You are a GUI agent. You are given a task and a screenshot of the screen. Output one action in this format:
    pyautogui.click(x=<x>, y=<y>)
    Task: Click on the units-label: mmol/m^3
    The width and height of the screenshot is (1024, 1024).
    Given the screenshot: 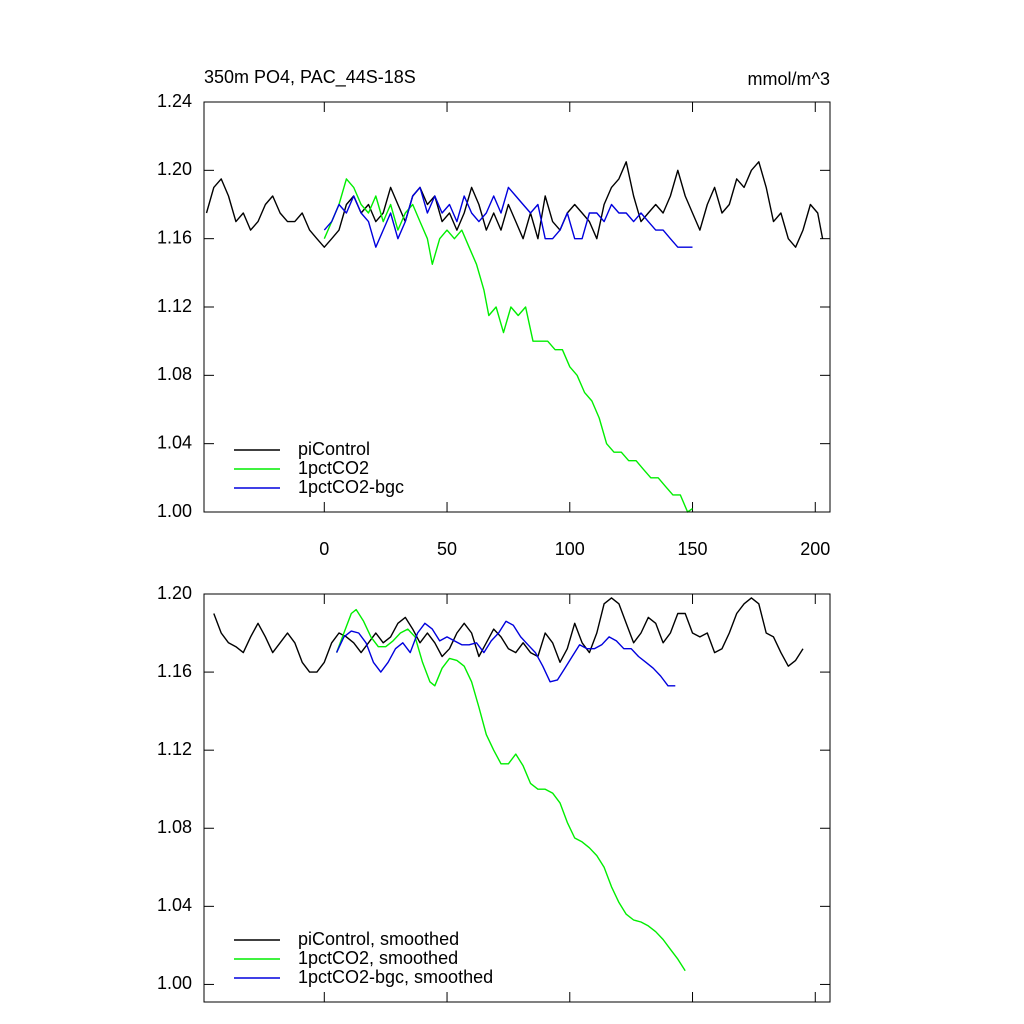 What is the action you would take?
    pyautogui.click(x=789, y=79)
    